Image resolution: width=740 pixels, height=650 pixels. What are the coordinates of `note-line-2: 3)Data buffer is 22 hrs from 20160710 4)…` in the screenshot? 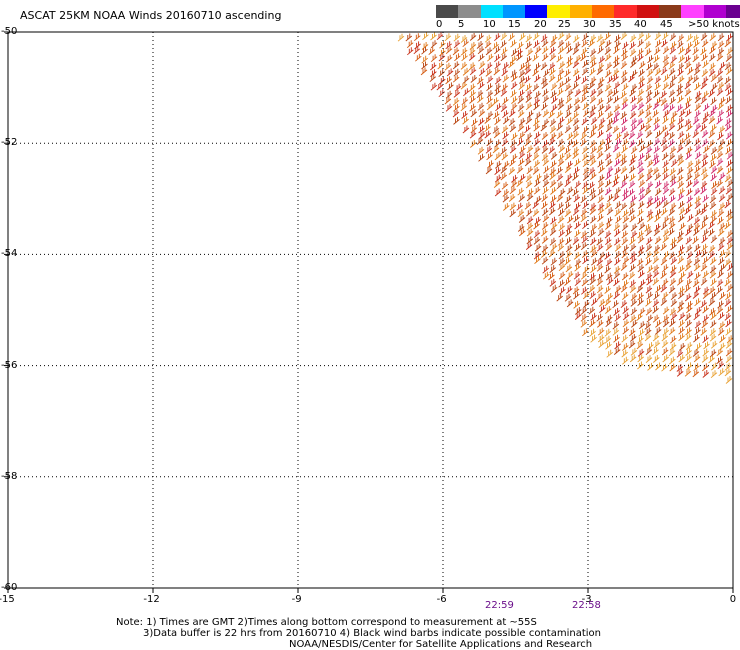 It's located at (372, 633).